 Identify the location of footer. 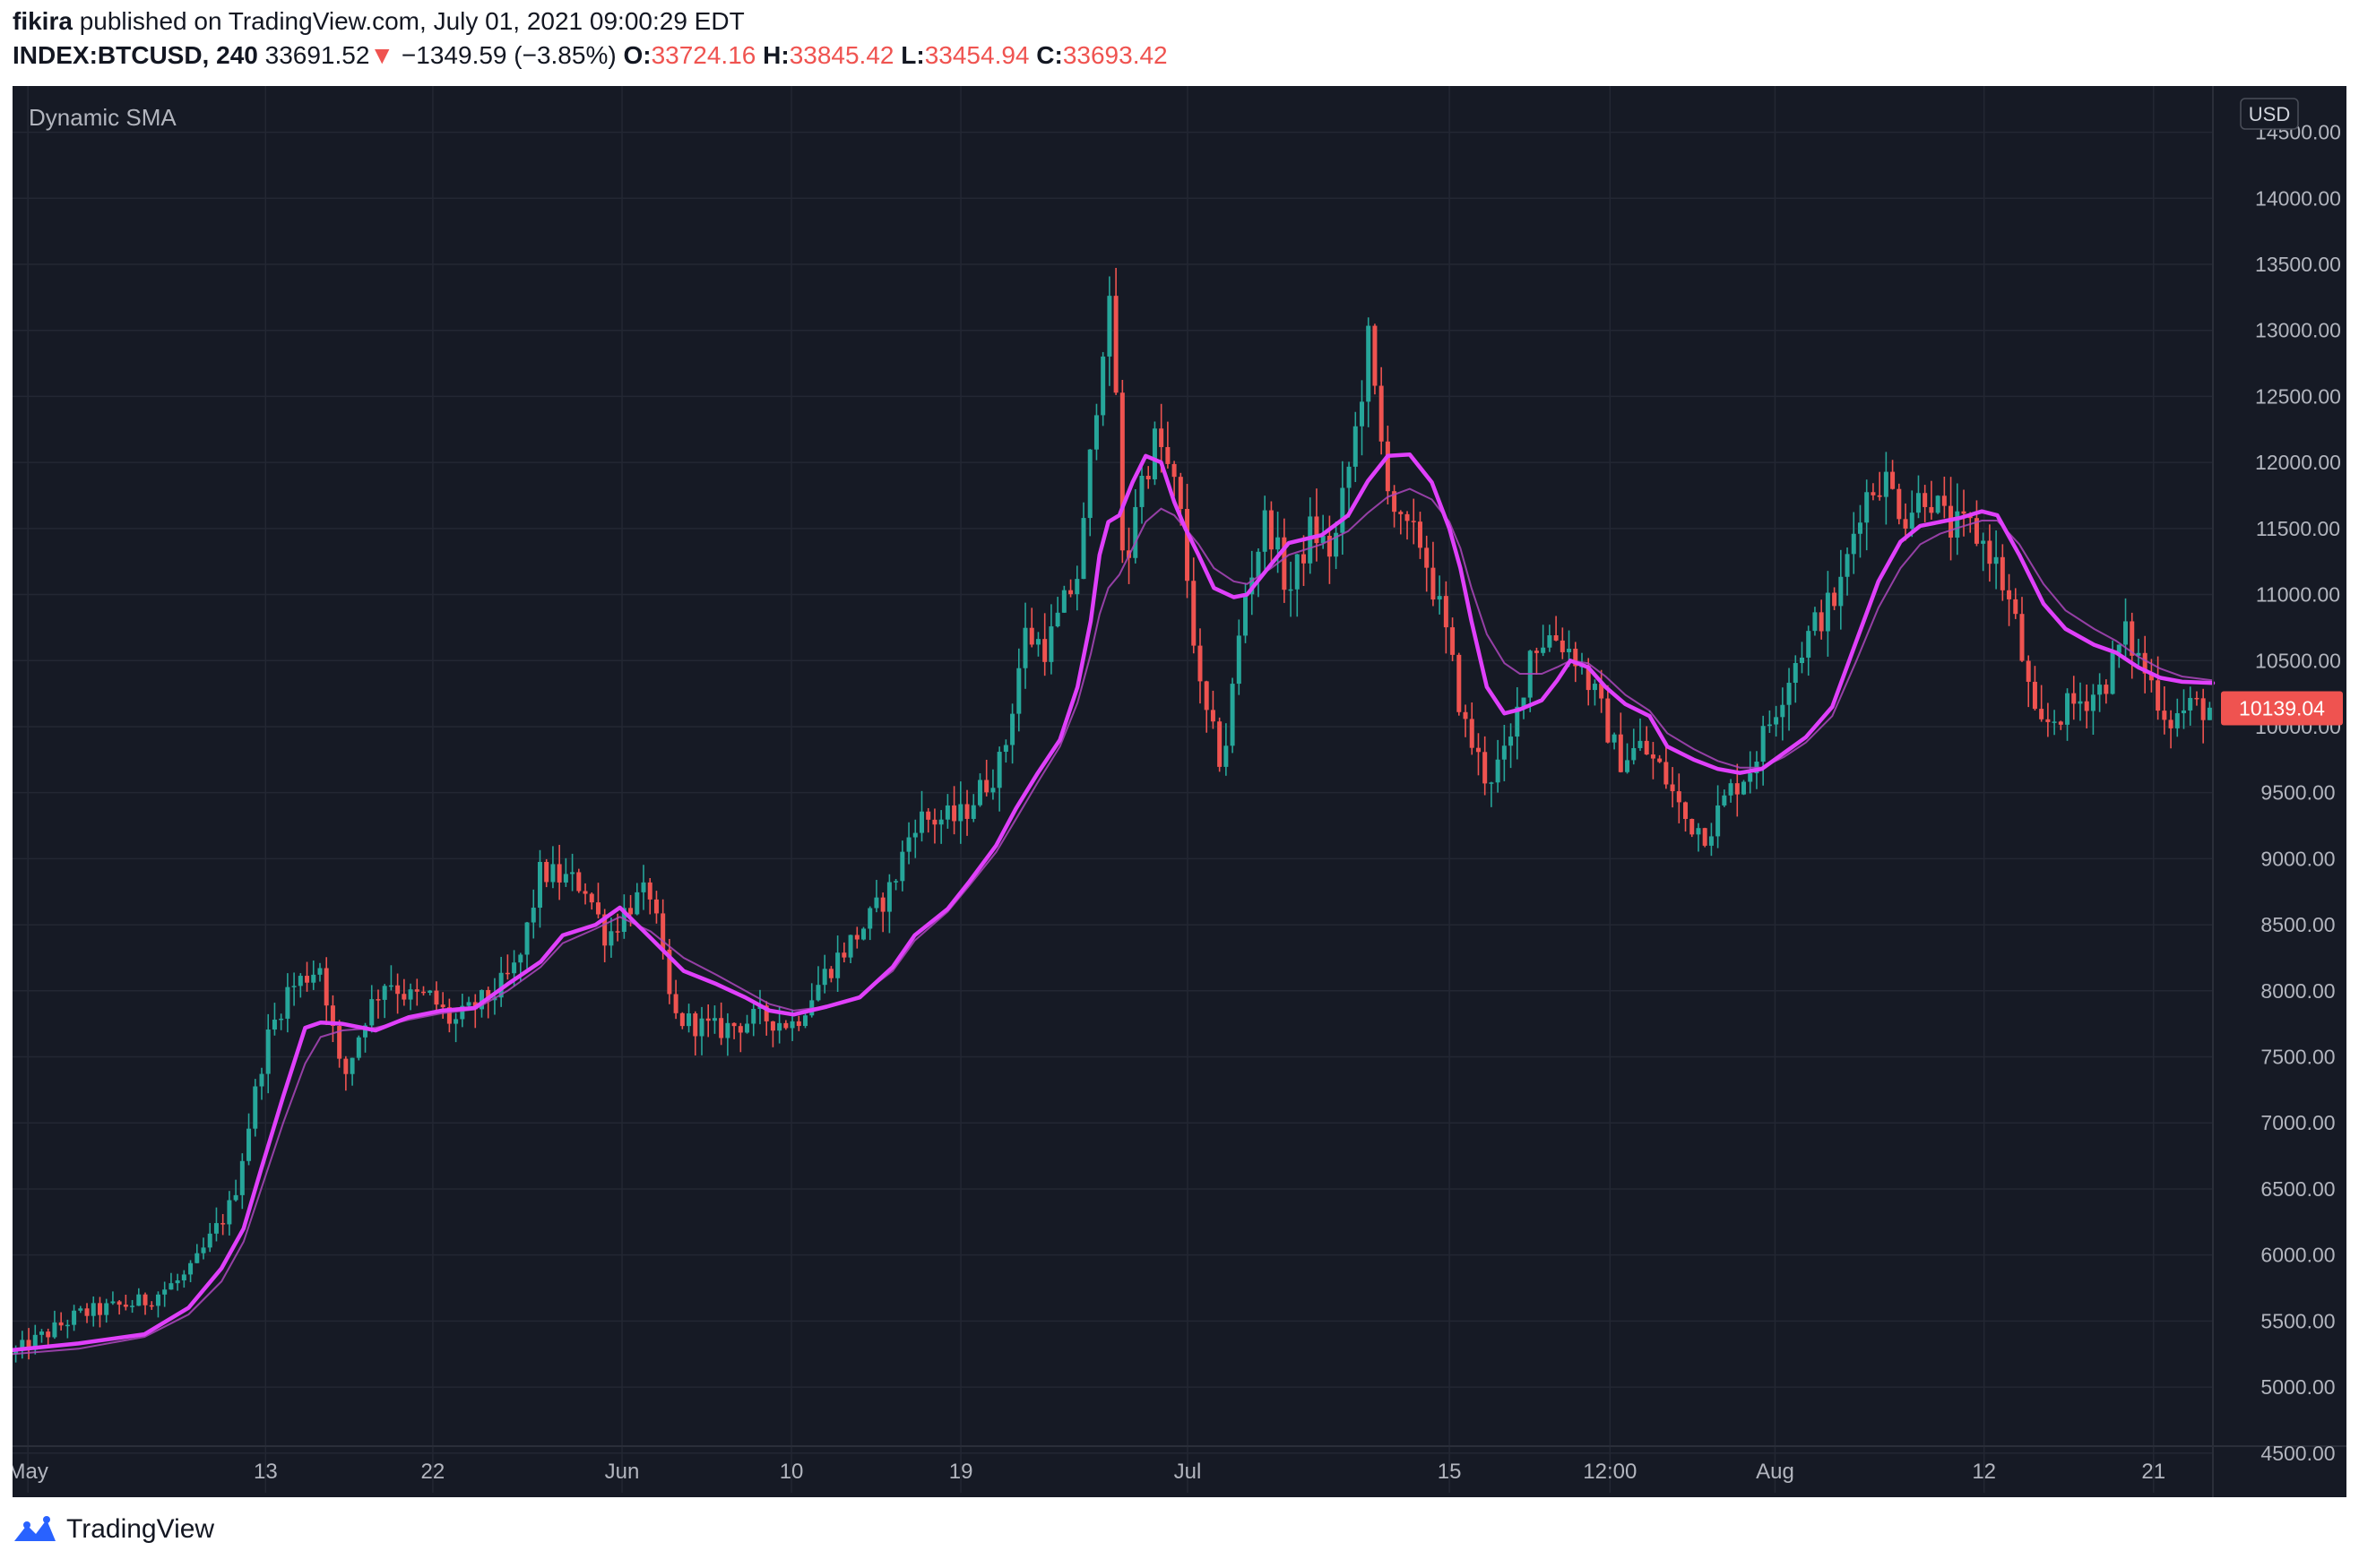
(1180, 1532).